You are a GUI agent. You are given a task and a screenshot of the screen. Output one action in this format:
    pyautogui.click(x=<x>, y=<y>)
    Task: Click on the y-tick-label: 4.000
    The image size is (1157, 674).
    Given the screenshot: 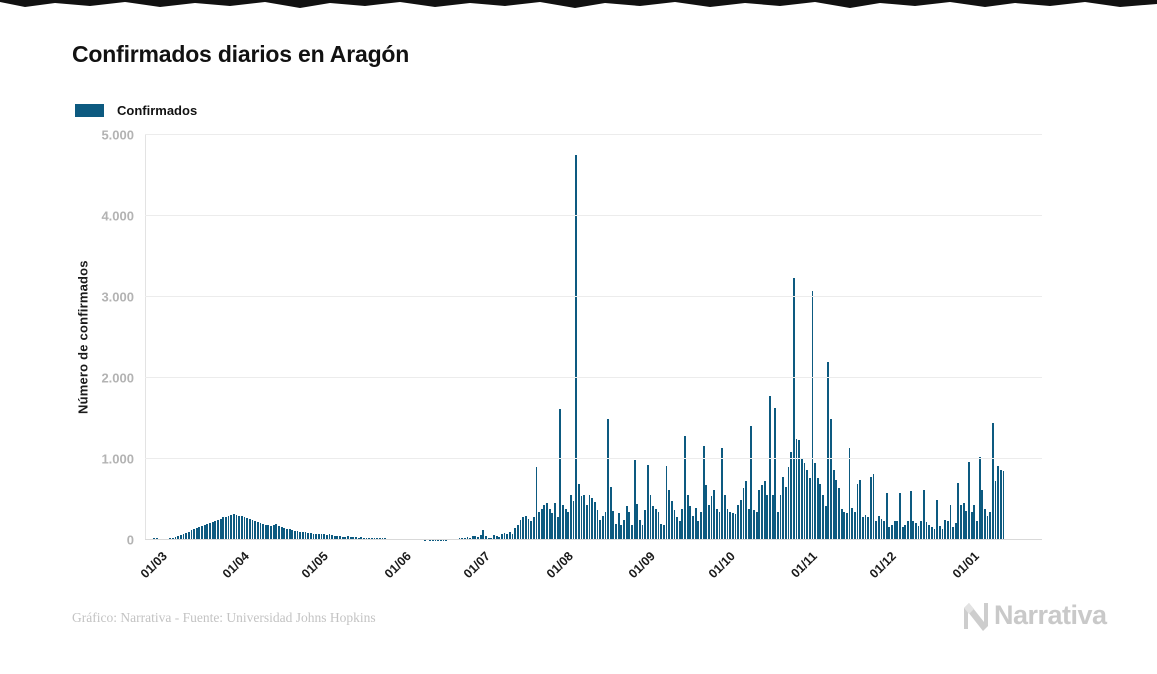 What is the action you would take?
    pyautogui.click(x=117, y=216)
    